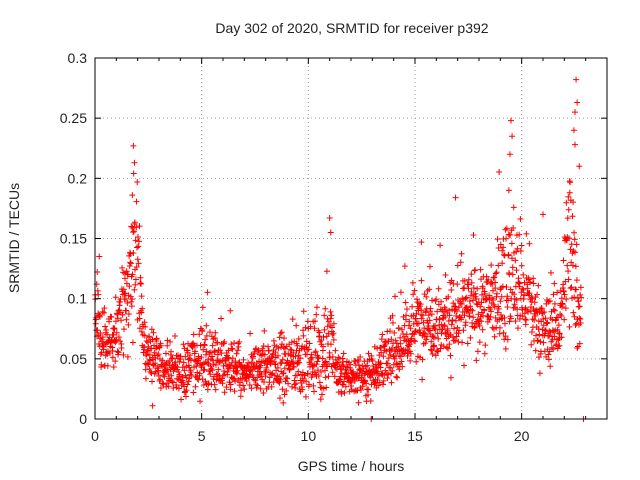 The image size is (640, 480). Describe the element at coordinates (73, 359) in the screenshot. I see `y-tick-label: 0.05` at that location.